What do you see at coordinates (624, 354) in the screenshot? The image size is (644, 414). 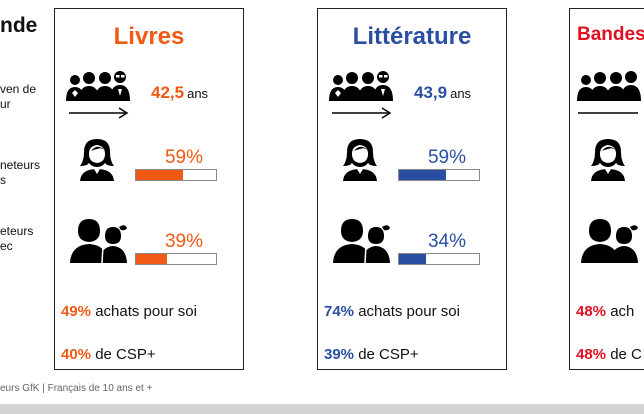 I see `csp-text: de C` at bounding box center [624, 354].